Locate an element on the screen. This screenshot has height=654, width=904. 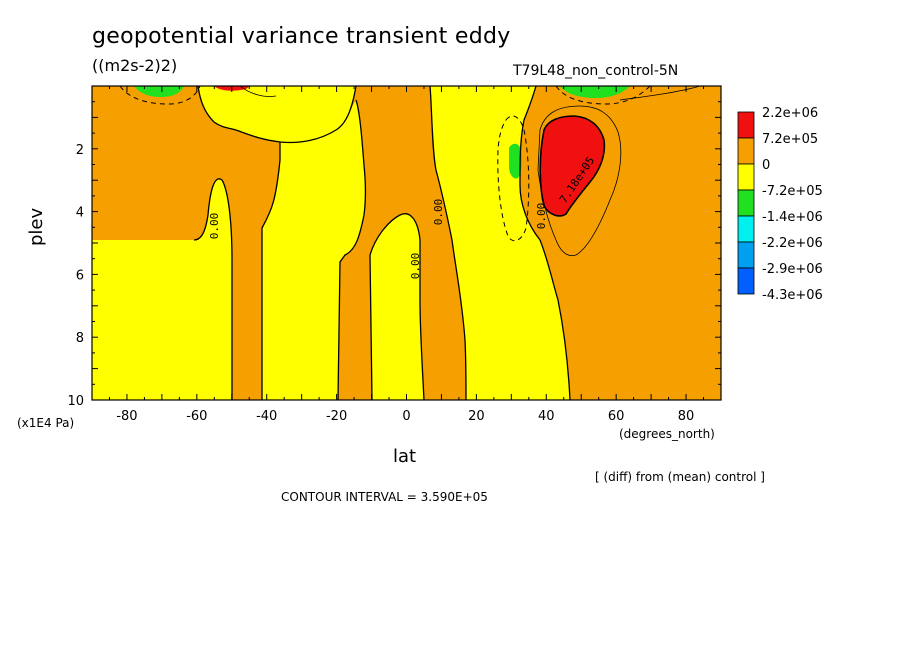
positive-maximum-midlat is located at coordinates (572, 166).